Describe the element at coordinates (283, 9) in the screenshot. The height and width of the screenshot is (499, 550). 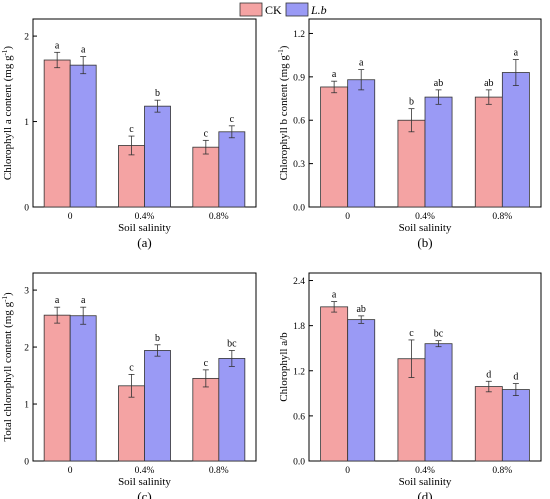
I see `legend: CK L.b` at that location.